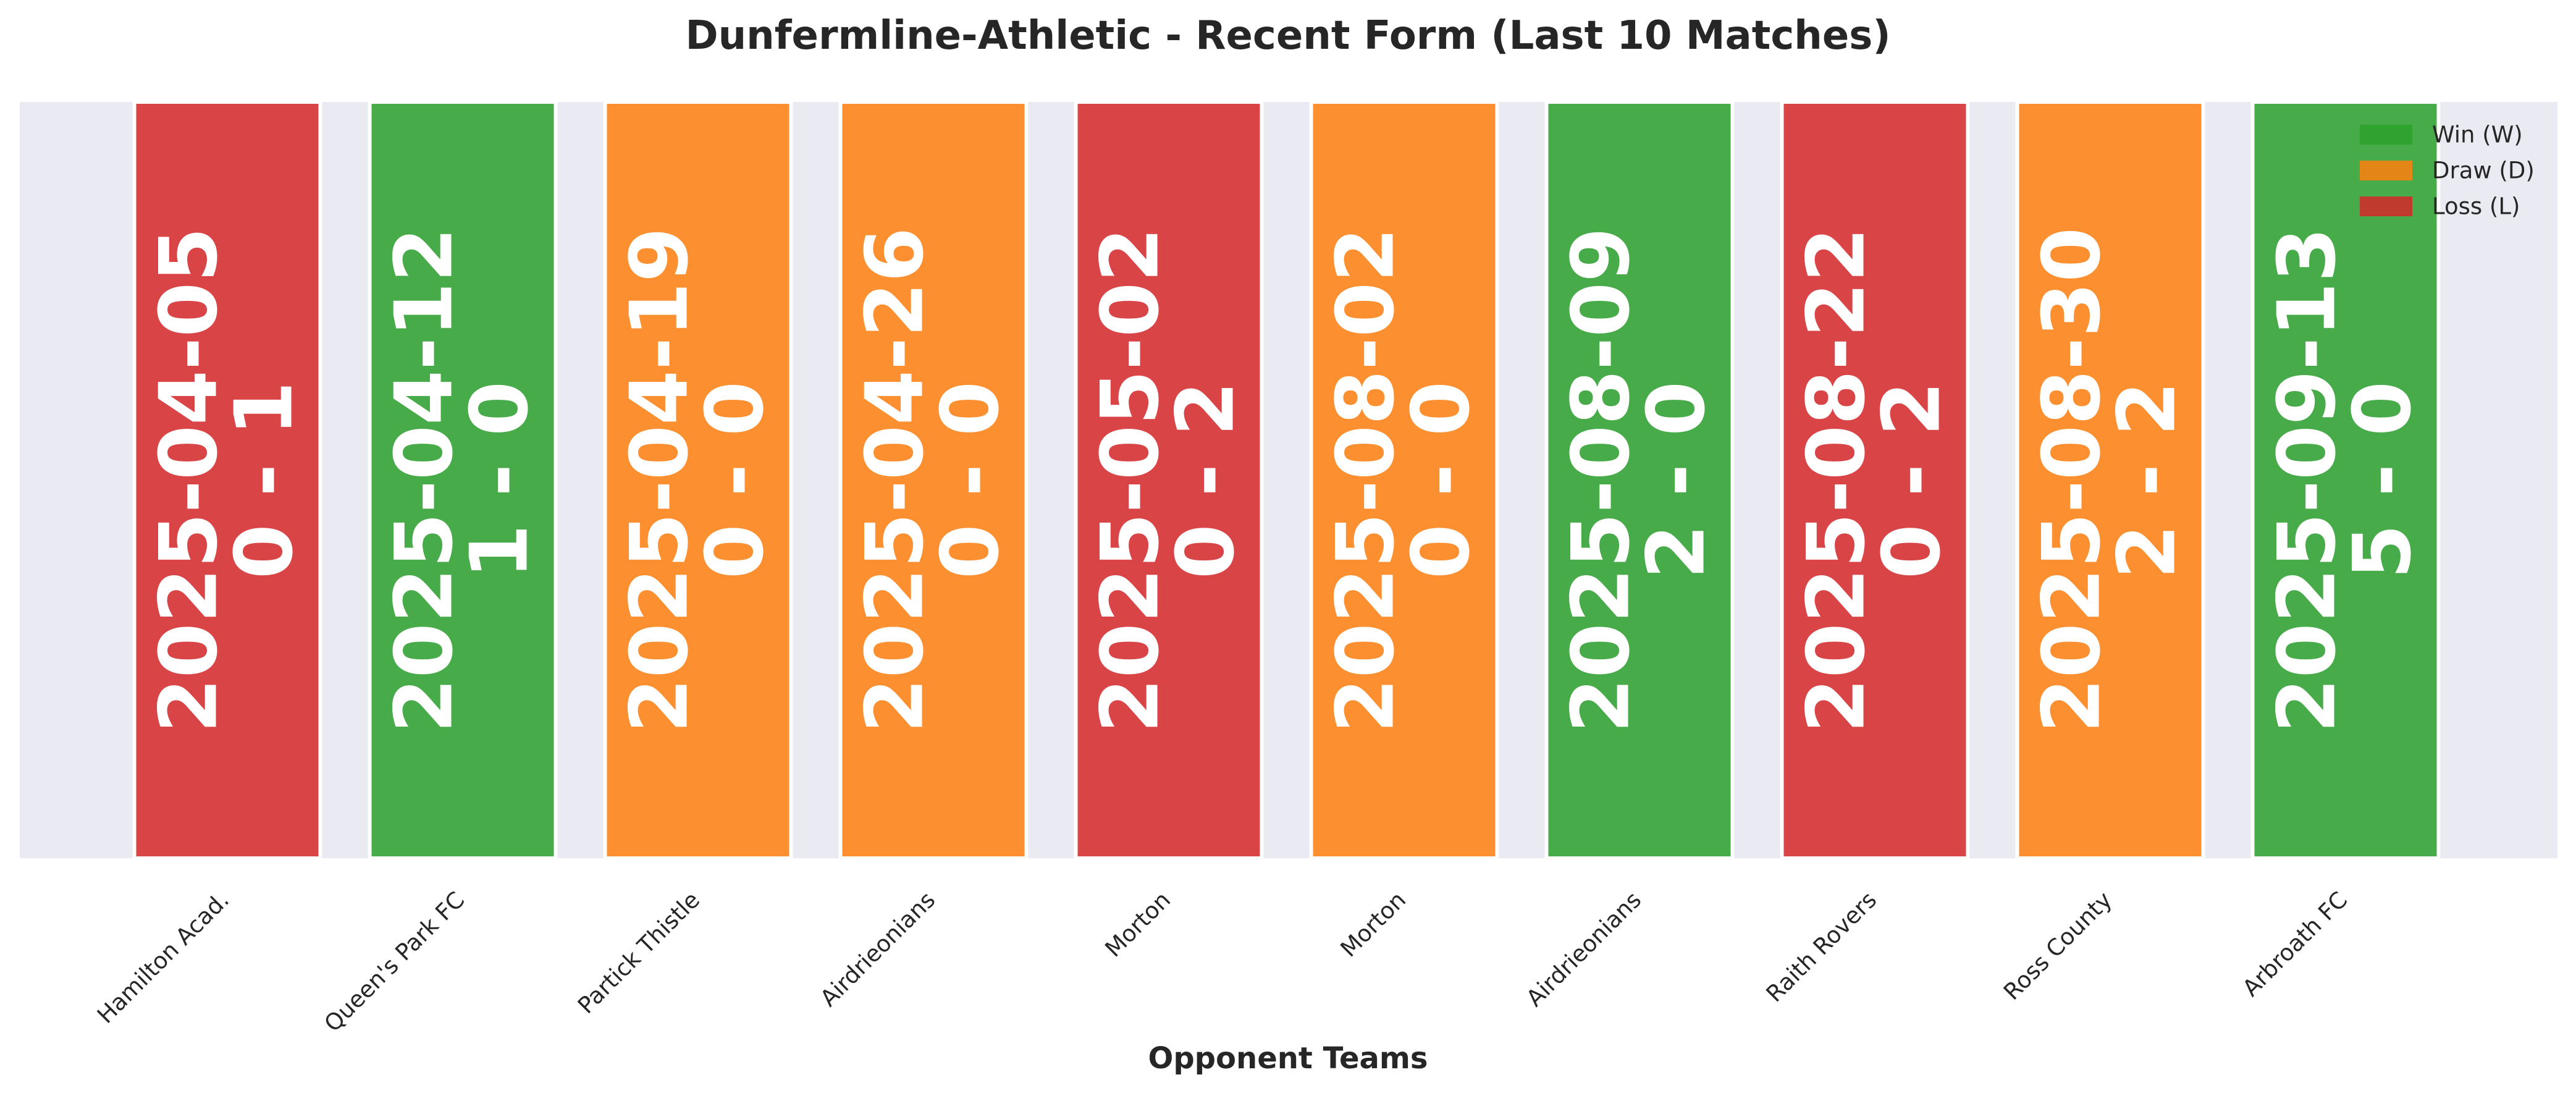  Describe the element at coordinates (189, 480) in the screenshot. I see `match-date: 2025-04-05` at that location.